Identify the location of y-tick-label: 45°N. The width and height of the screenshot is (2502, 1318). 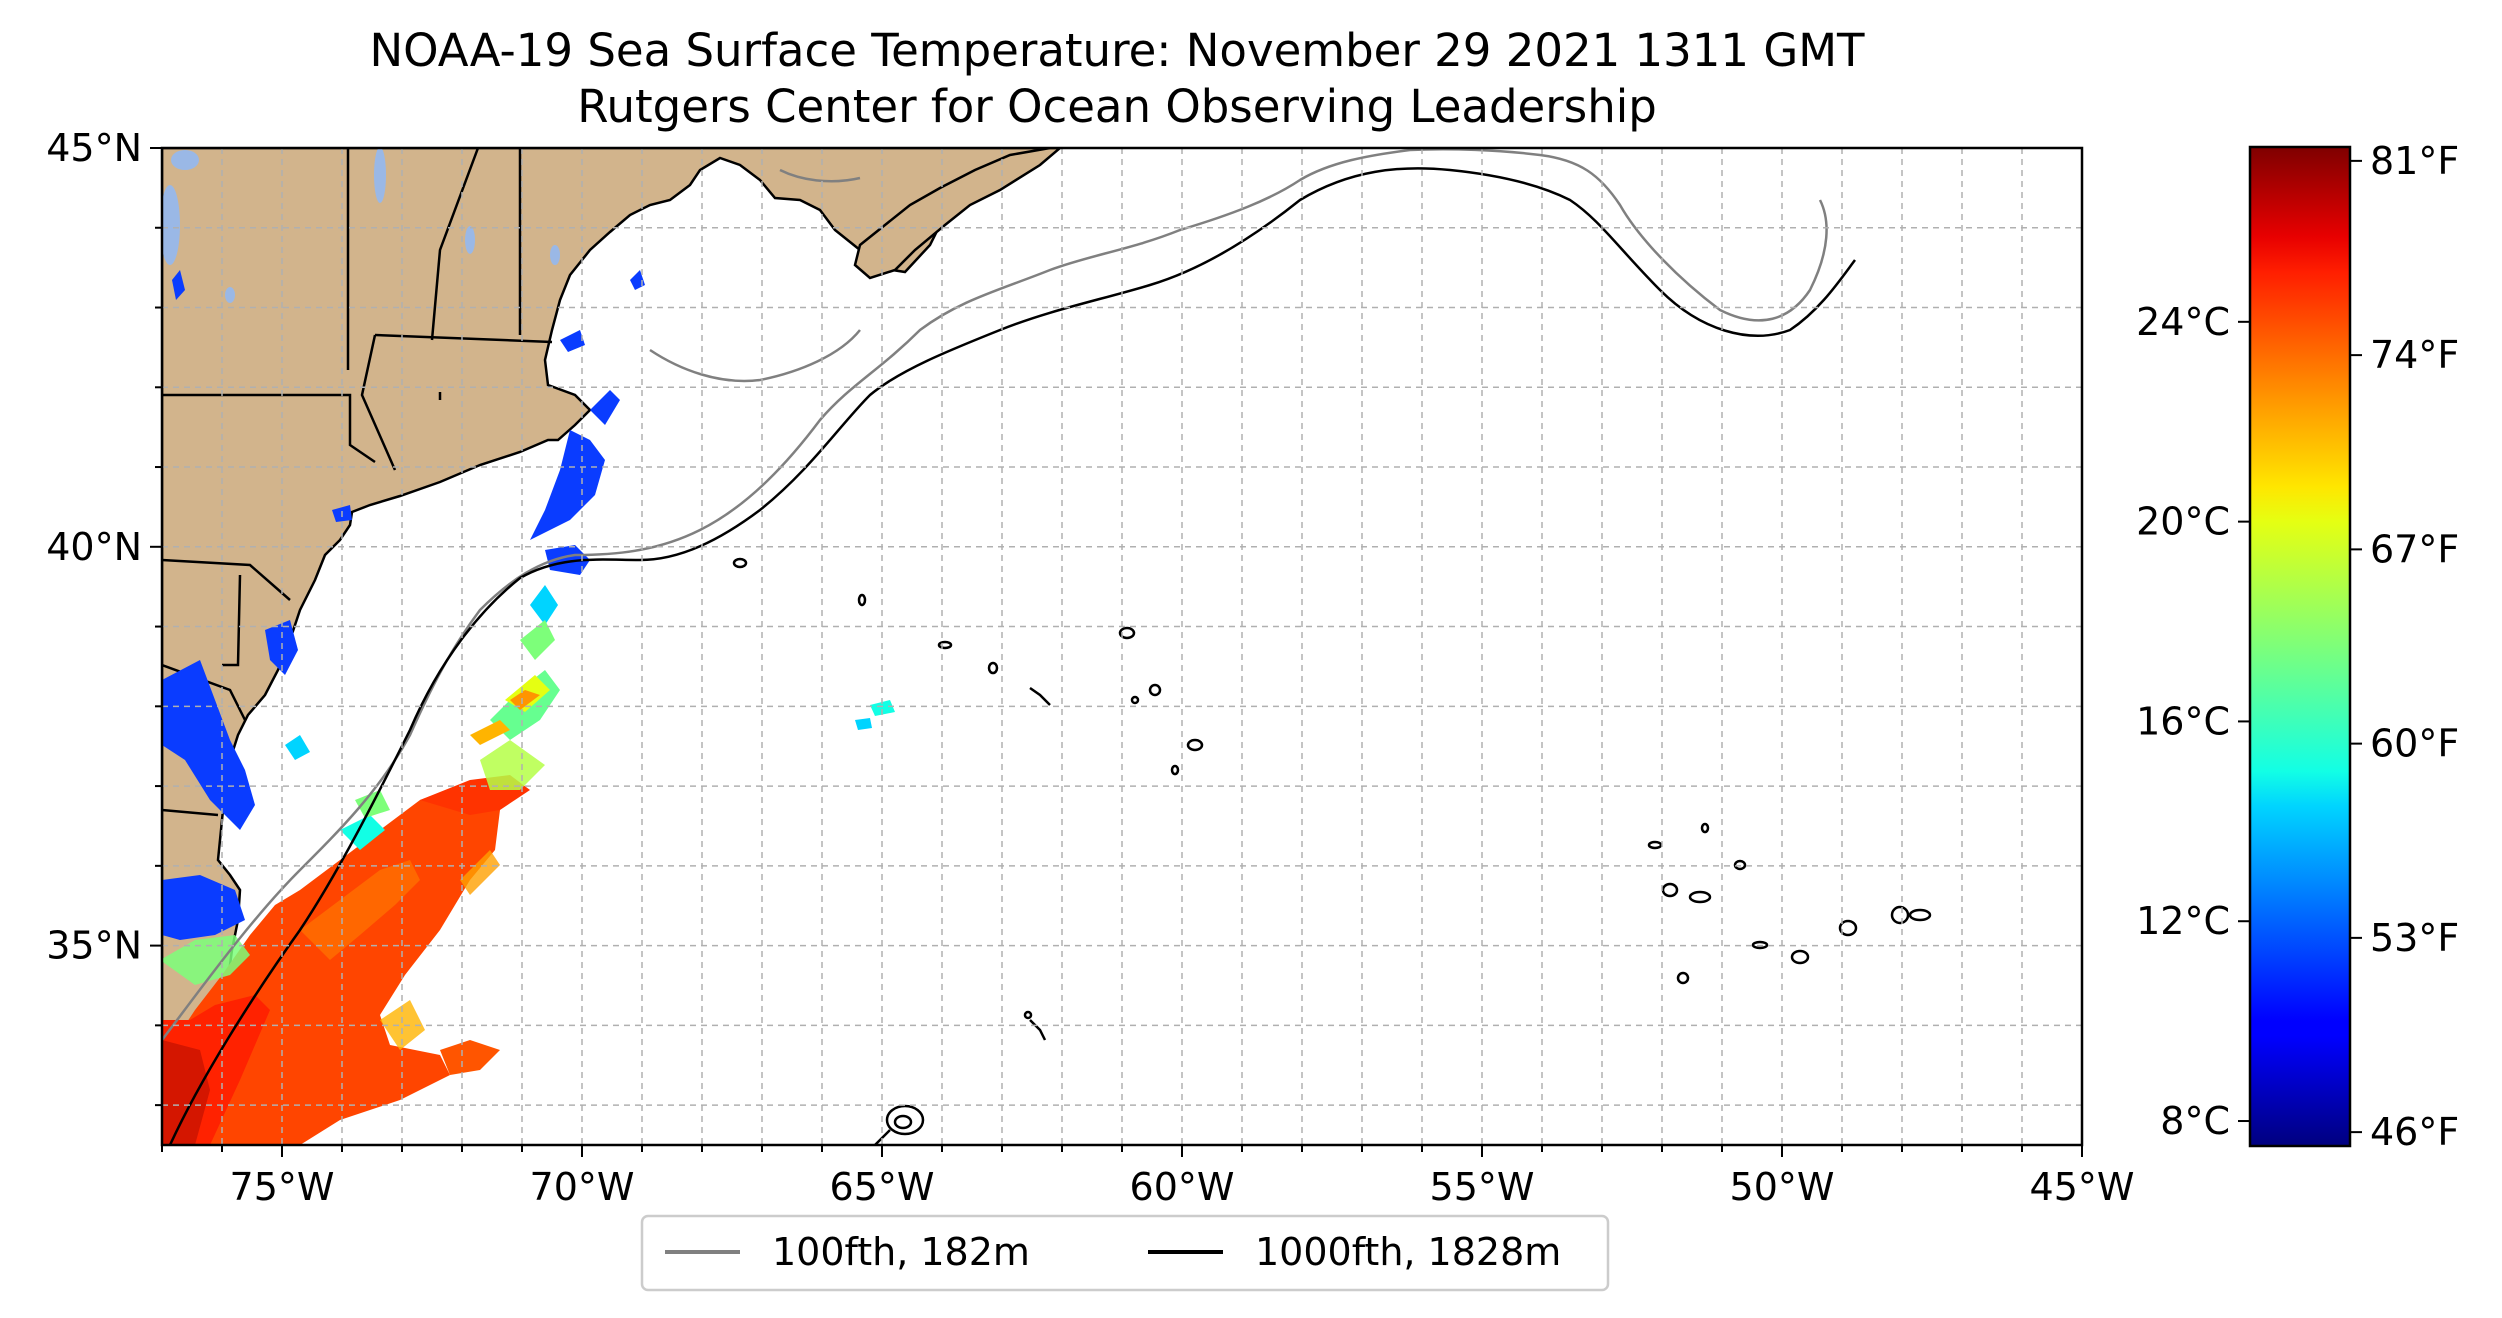
(94, 148).